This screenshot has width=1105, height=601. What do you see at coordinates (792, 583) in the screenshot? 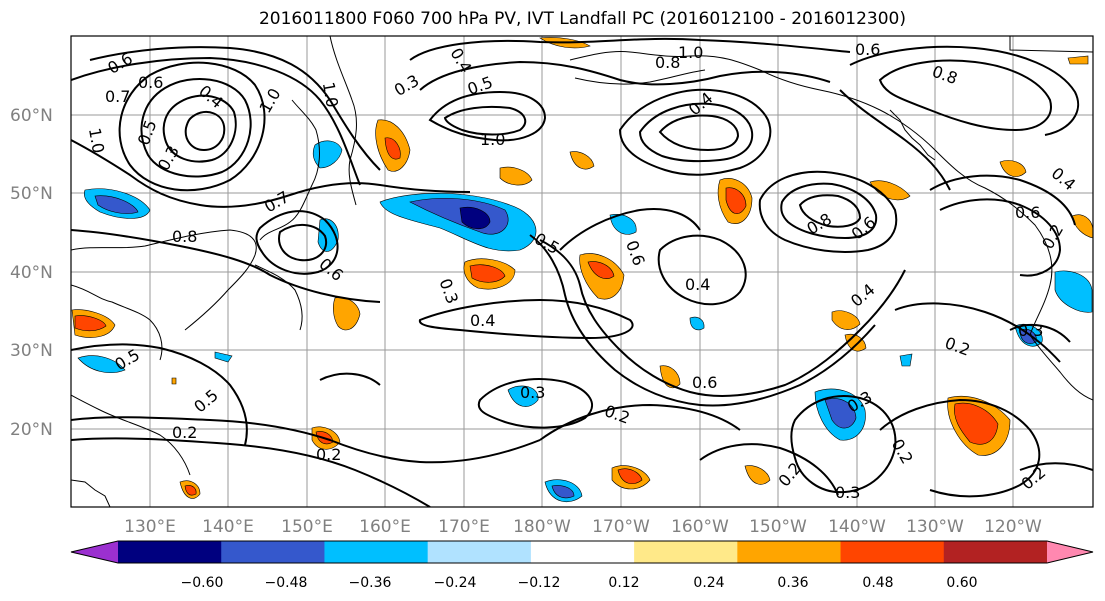
I see `colorbar-tick-label: 0.36` at bounding box center [792, 583].